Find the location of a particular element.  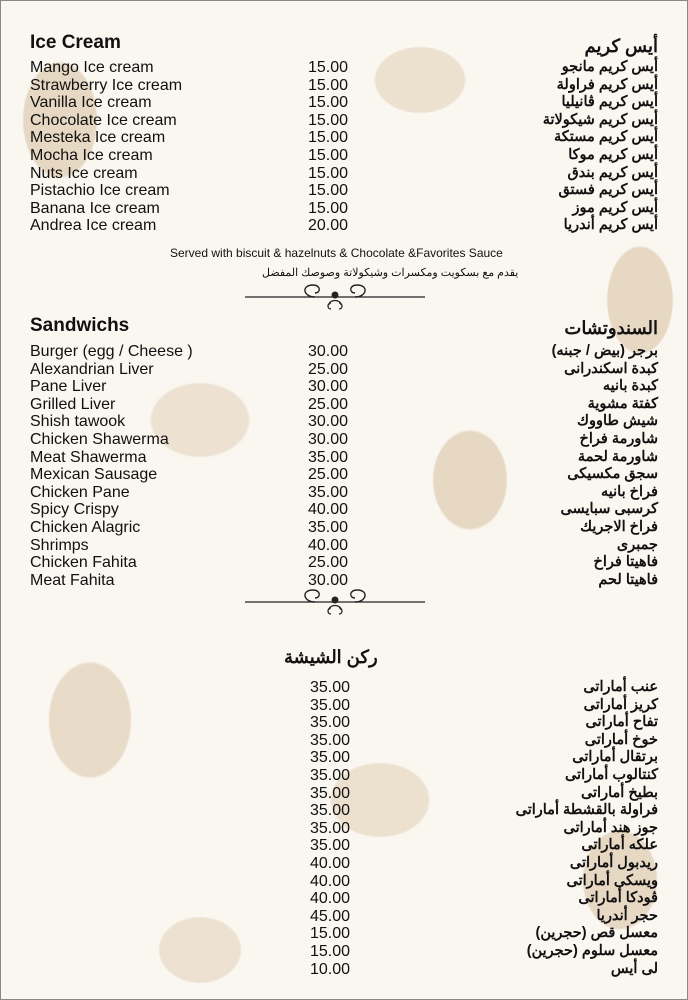

item-name-ar: كرسبى سبايسى is located at coordinates (609, 509).